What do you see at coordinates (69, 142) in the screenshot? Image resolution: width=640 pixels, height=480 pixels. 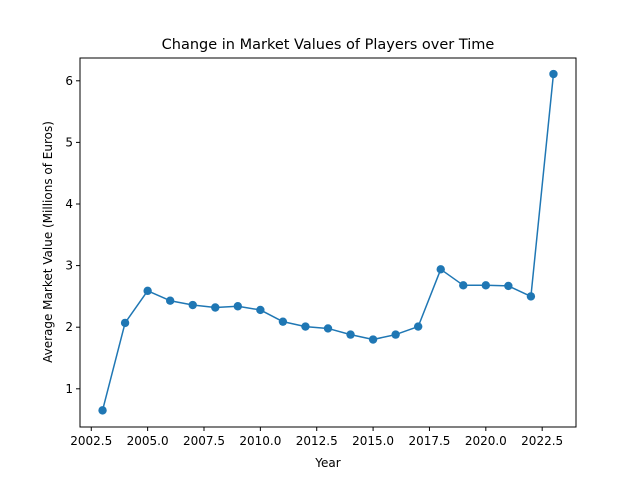 I see `y-tick-label: 5` at bounding box center [69, 142].